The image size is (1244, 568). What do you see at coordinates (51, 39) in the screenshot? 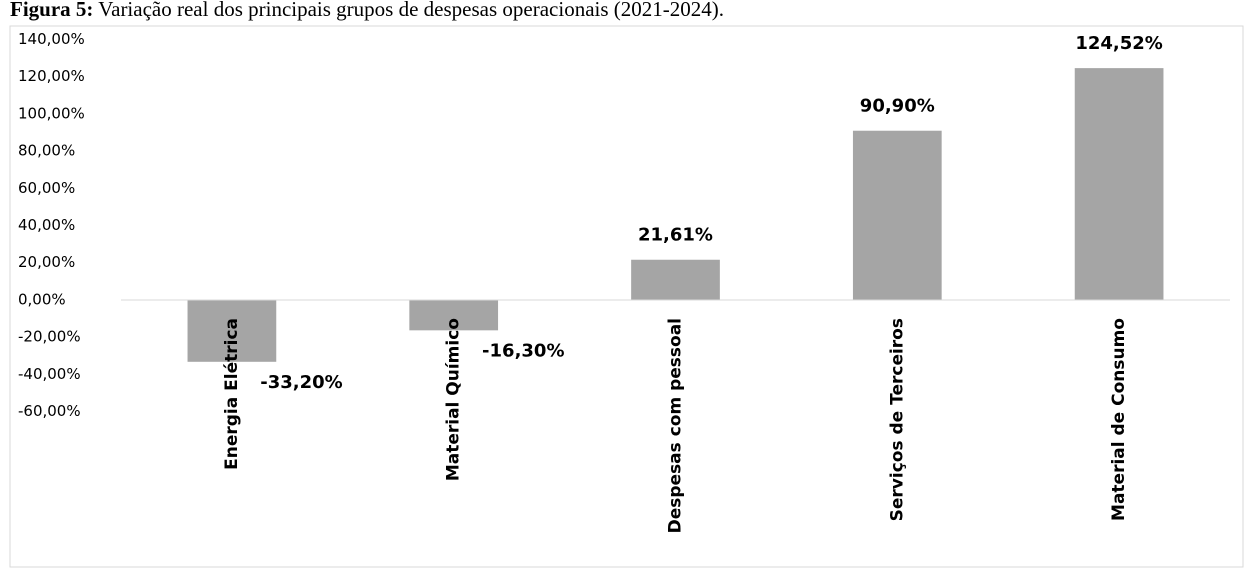
I see `y-tick-label: 140,00%` at bounding box center [51, 39].